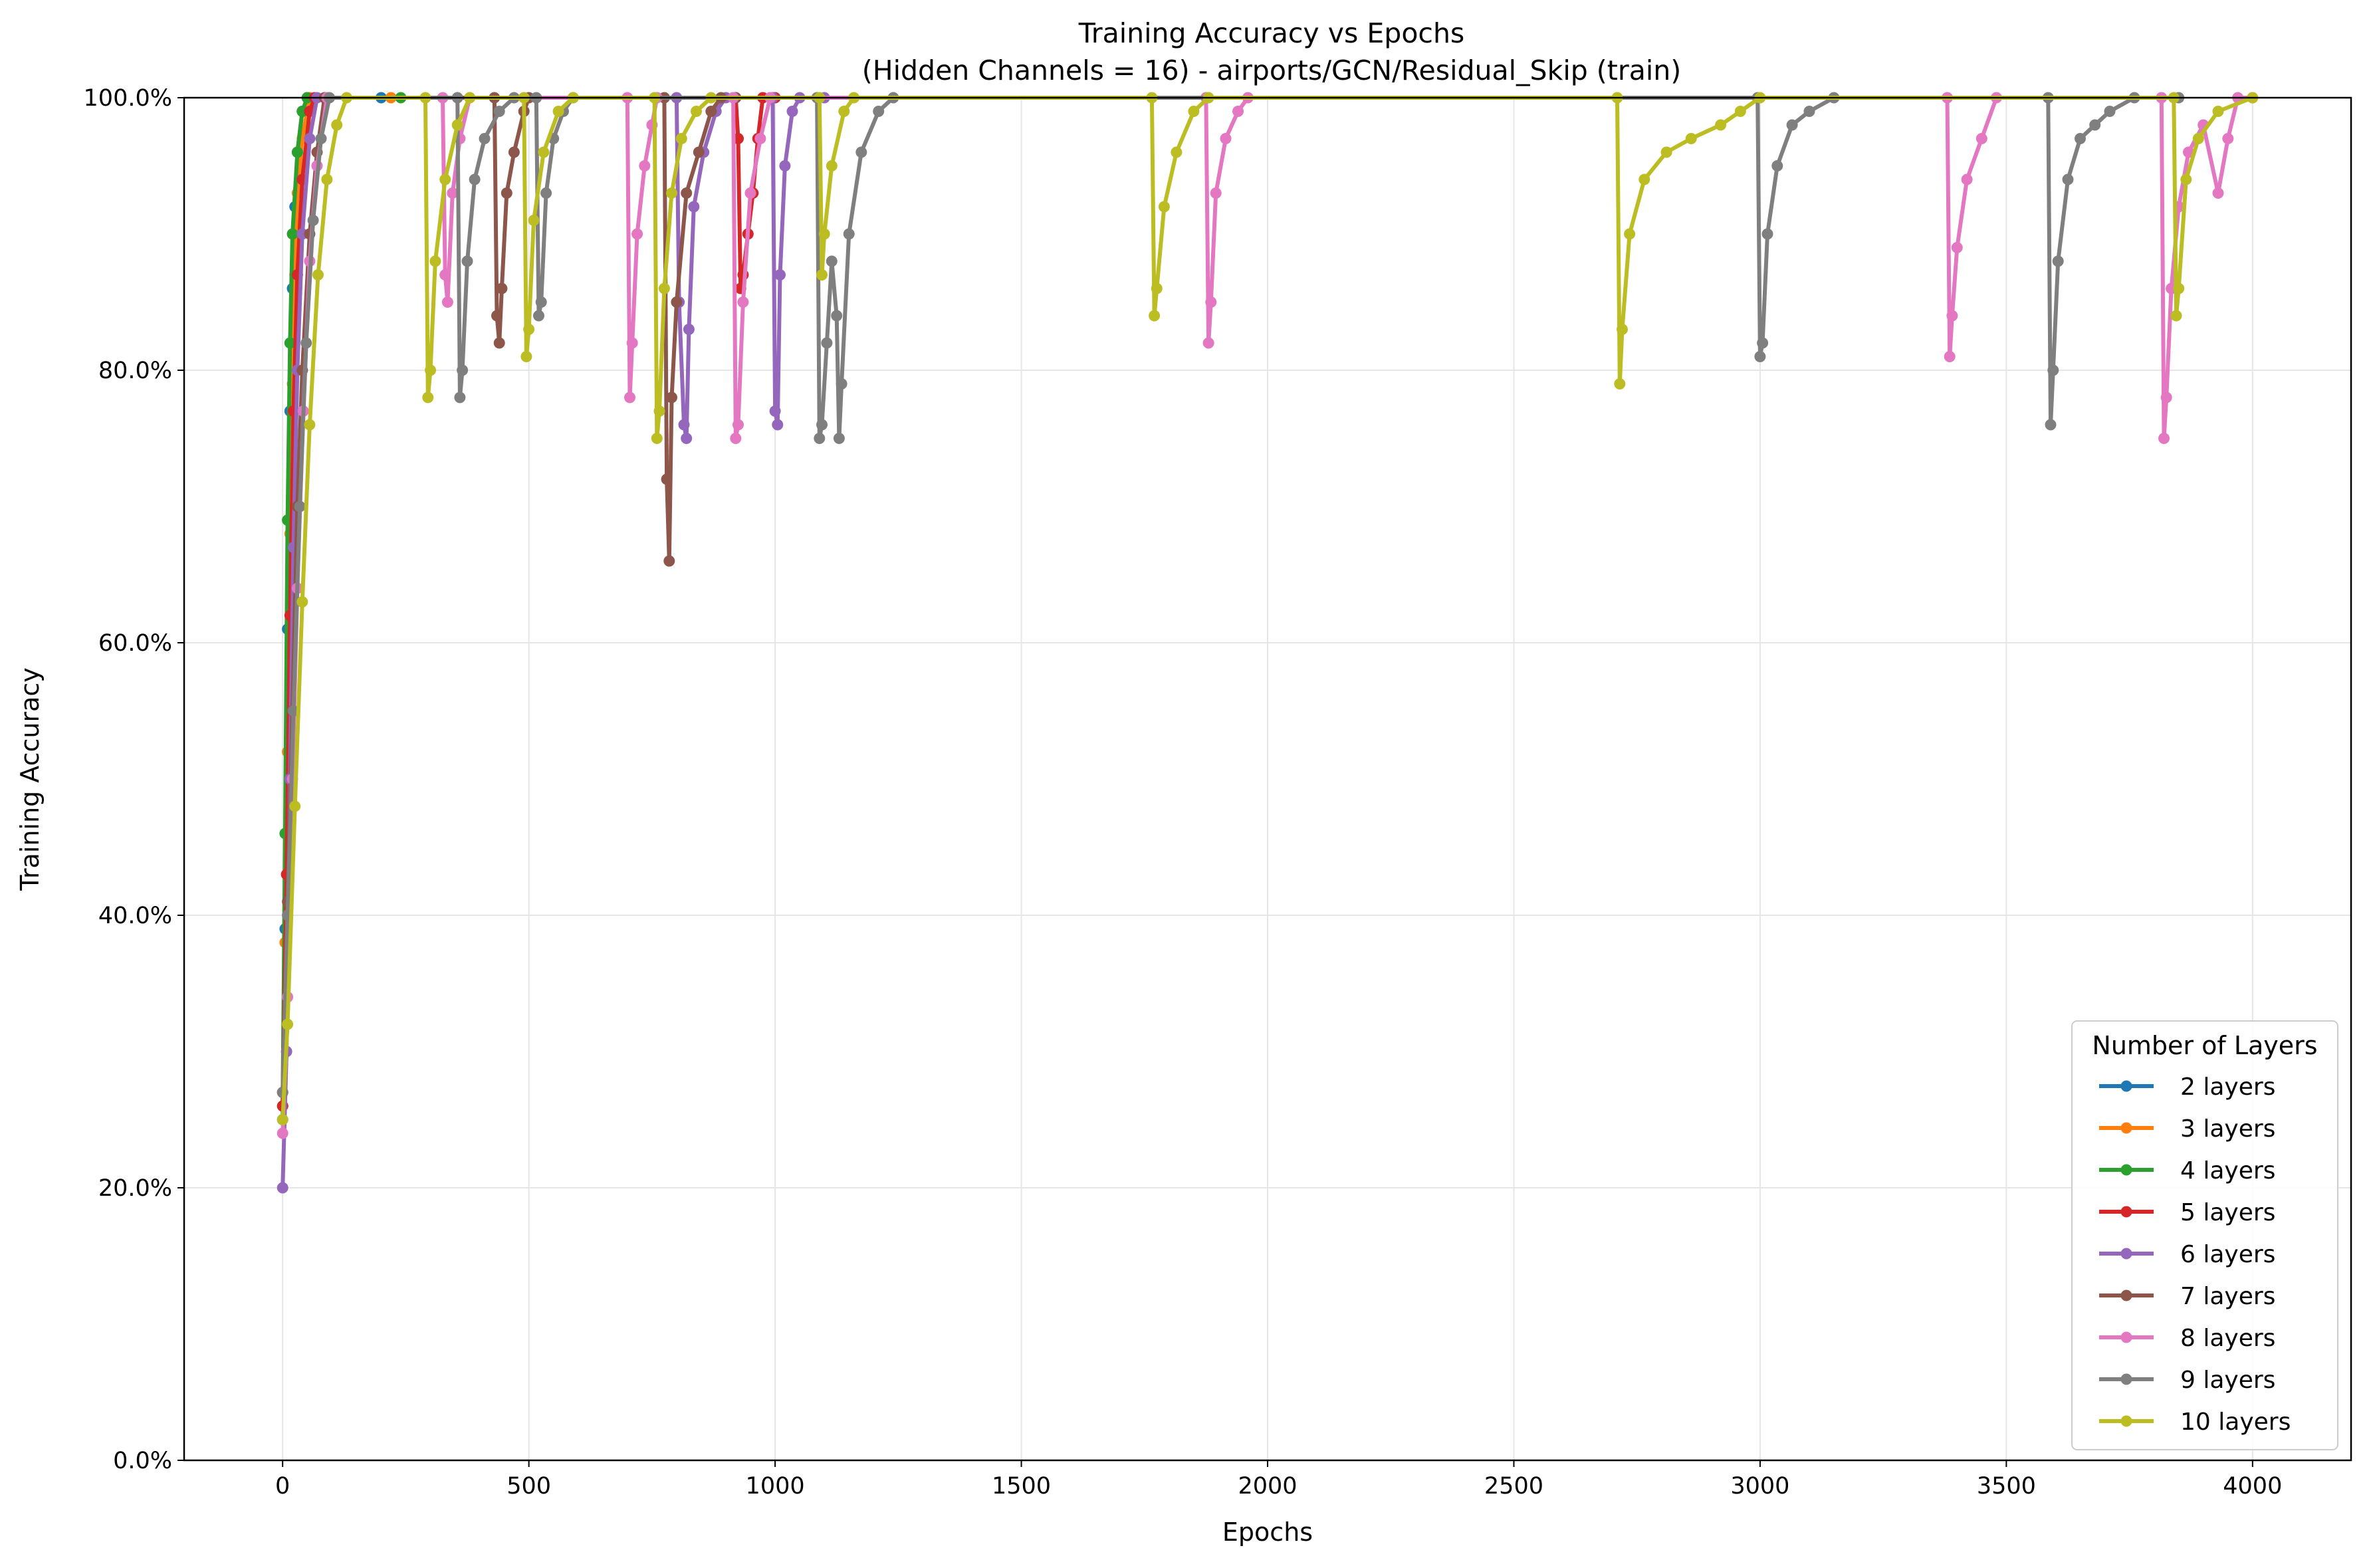 The image size is (2373, 1568). I want to click on legend-title: Number of Layers, so click(2204, 1045).